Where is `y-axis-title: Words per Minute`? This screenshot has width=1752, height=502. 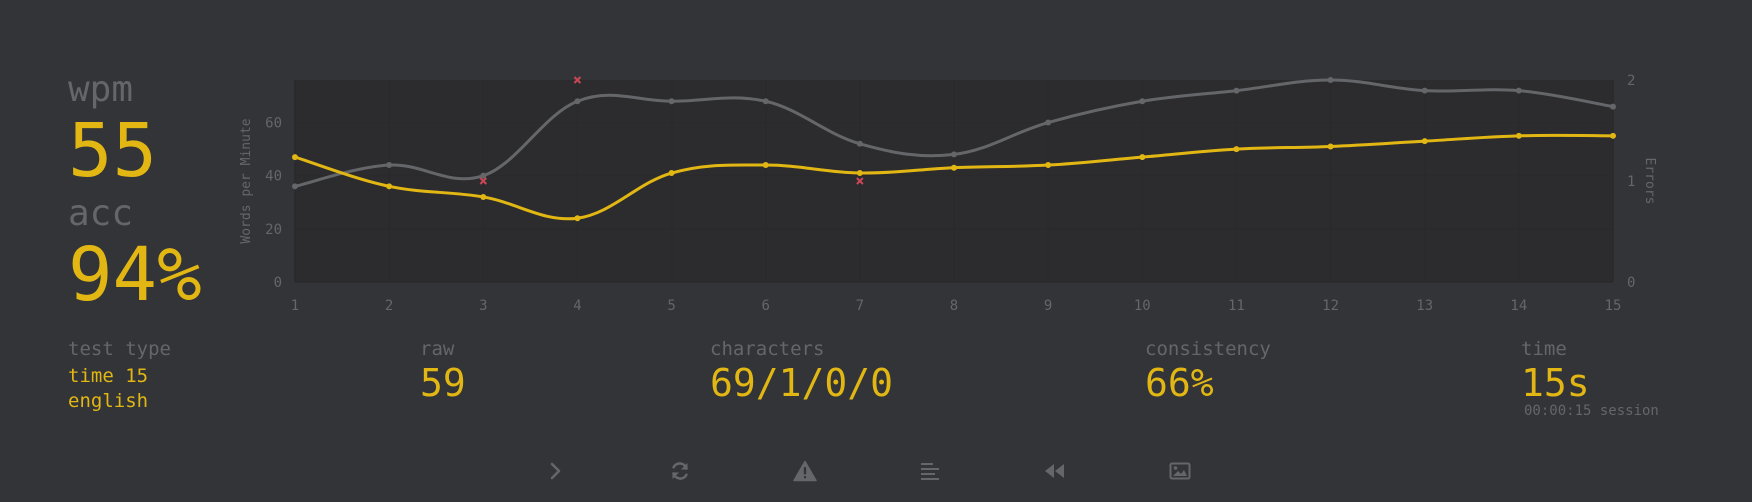
y-axis-title: Words per Minute is located at coordinates (246, 180).